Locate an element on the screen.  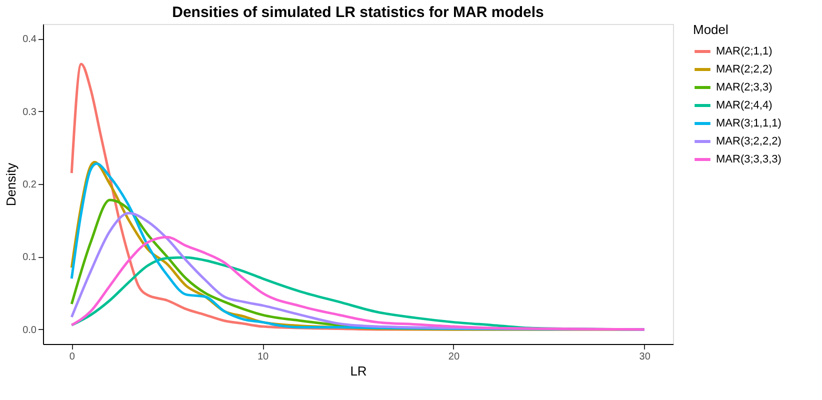
x-tick-label: 30 is located at coordinates (645, 357).